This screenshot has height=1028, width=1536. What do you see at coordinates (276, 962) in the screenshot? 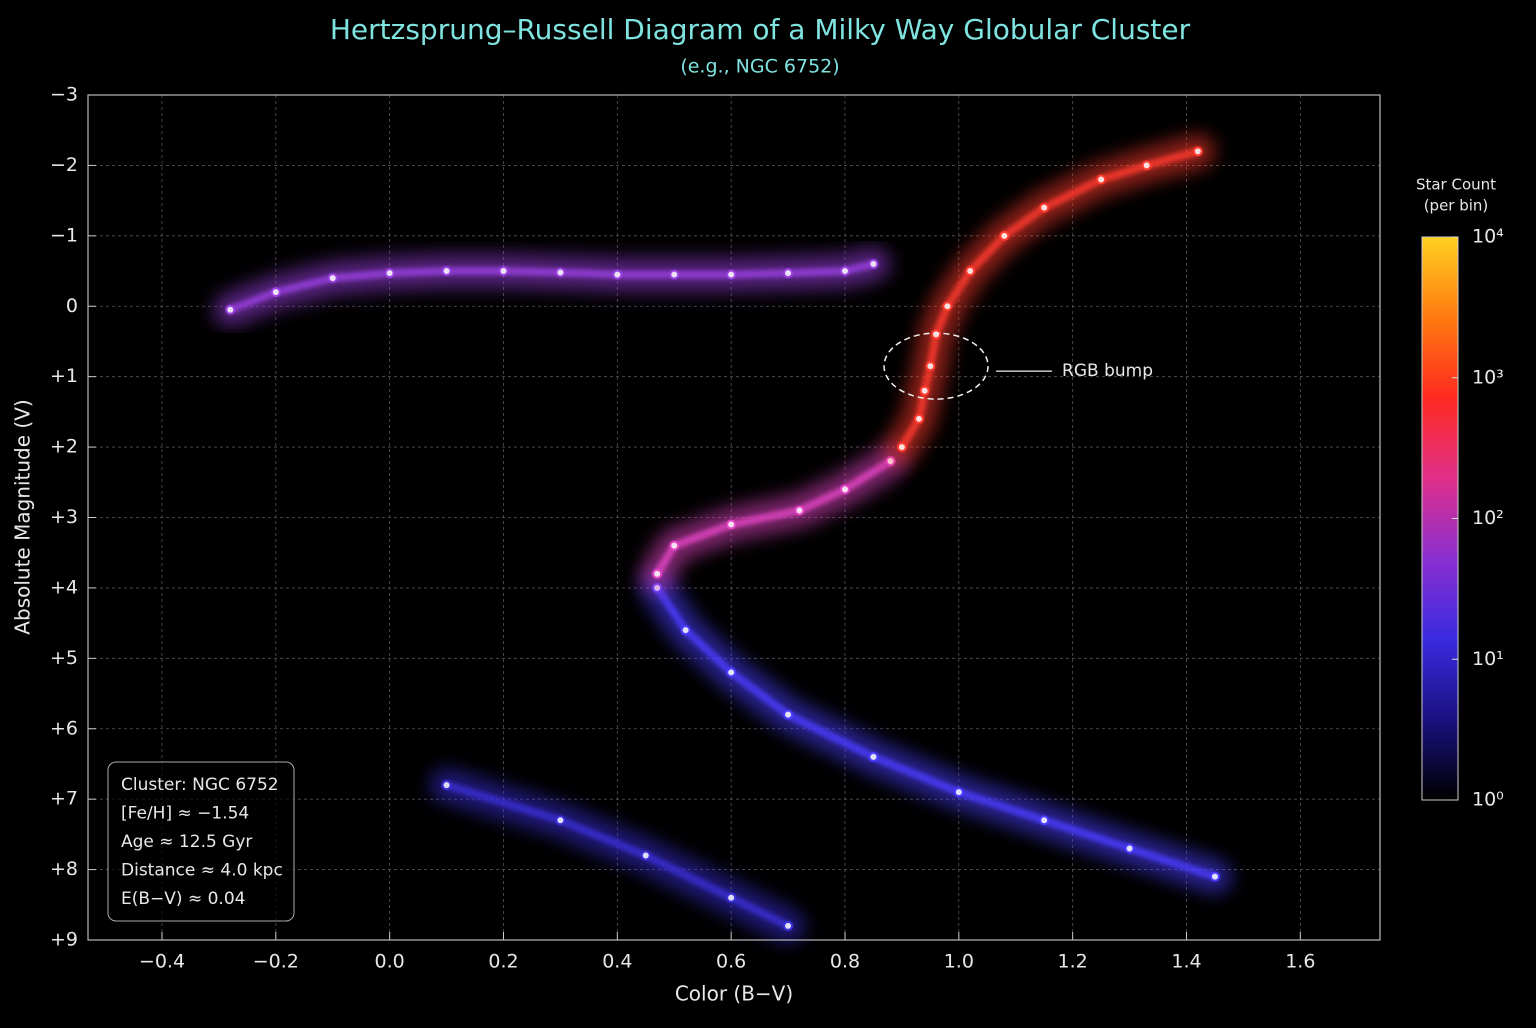
I see `x-tick-label: −0.2` at bounding box center [276, 962].